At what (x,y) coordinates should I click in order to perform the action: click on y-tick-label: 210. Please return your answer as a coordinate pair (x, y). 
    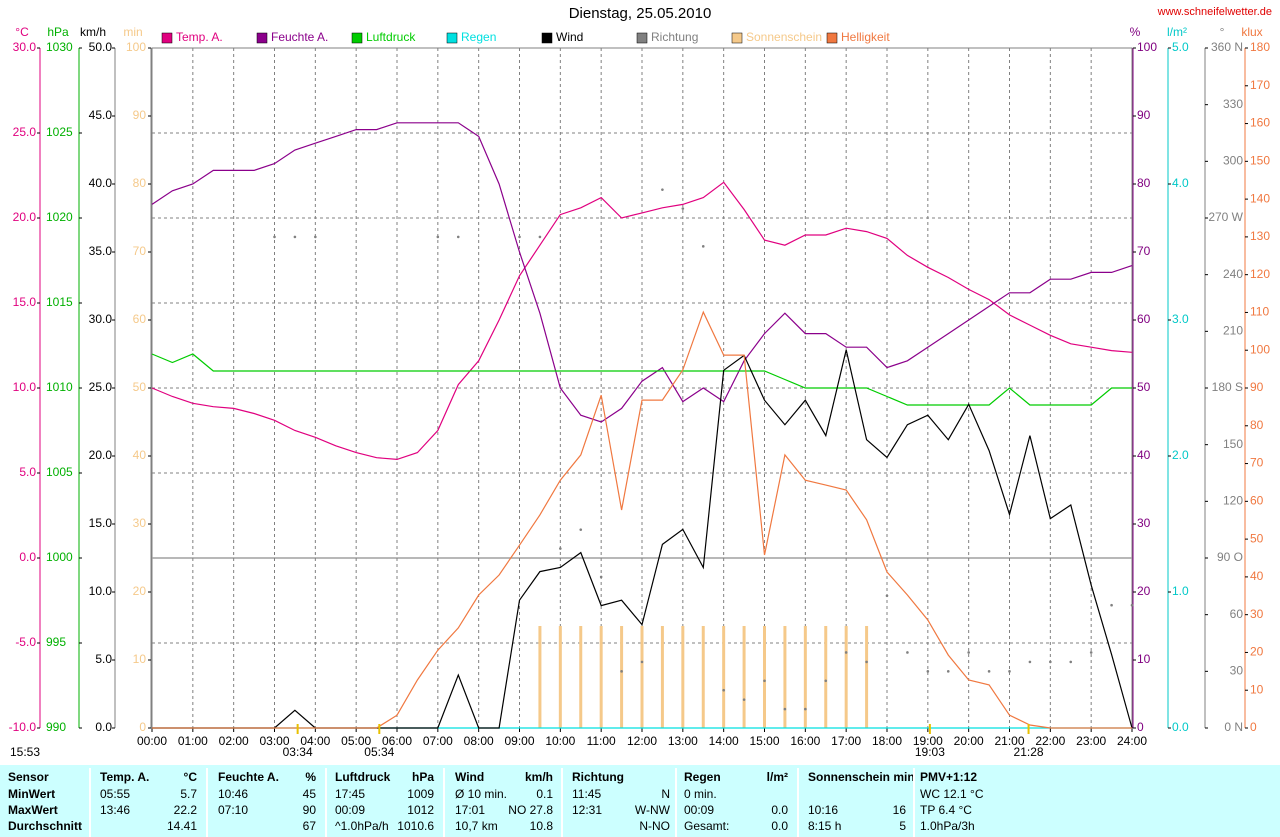
    Looking at the image, I should click on (1233, 331).